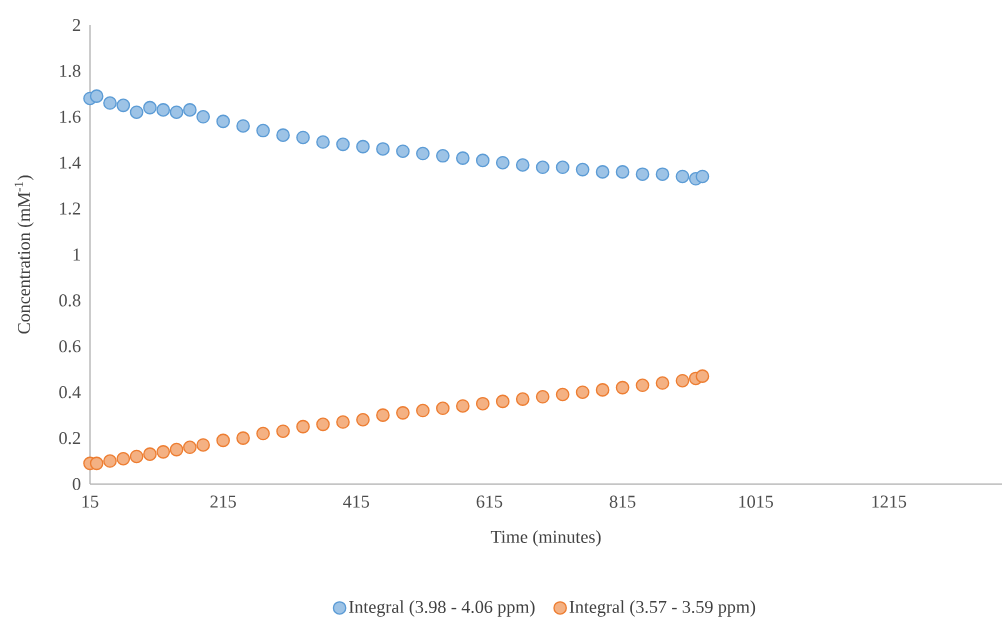 This screenshot has height=626, width=1002. Describe the element at coordinates (756, 501) in the screenshot. I see `x-tick-label: 1015` at that location.